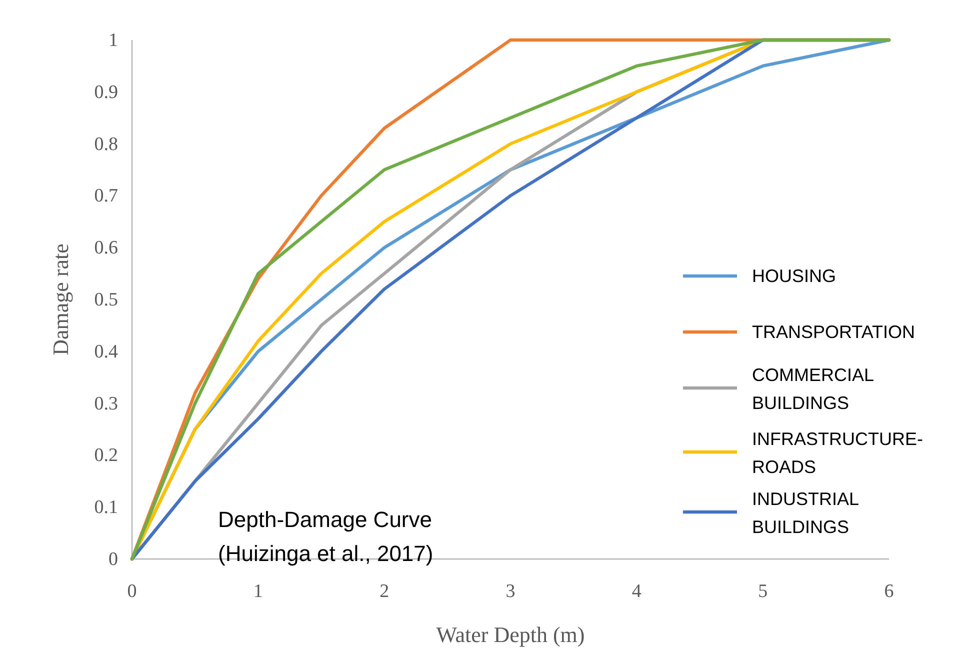 The image size is (967, 648). I want to click on x-tick-label: 2, so click(385, 591).